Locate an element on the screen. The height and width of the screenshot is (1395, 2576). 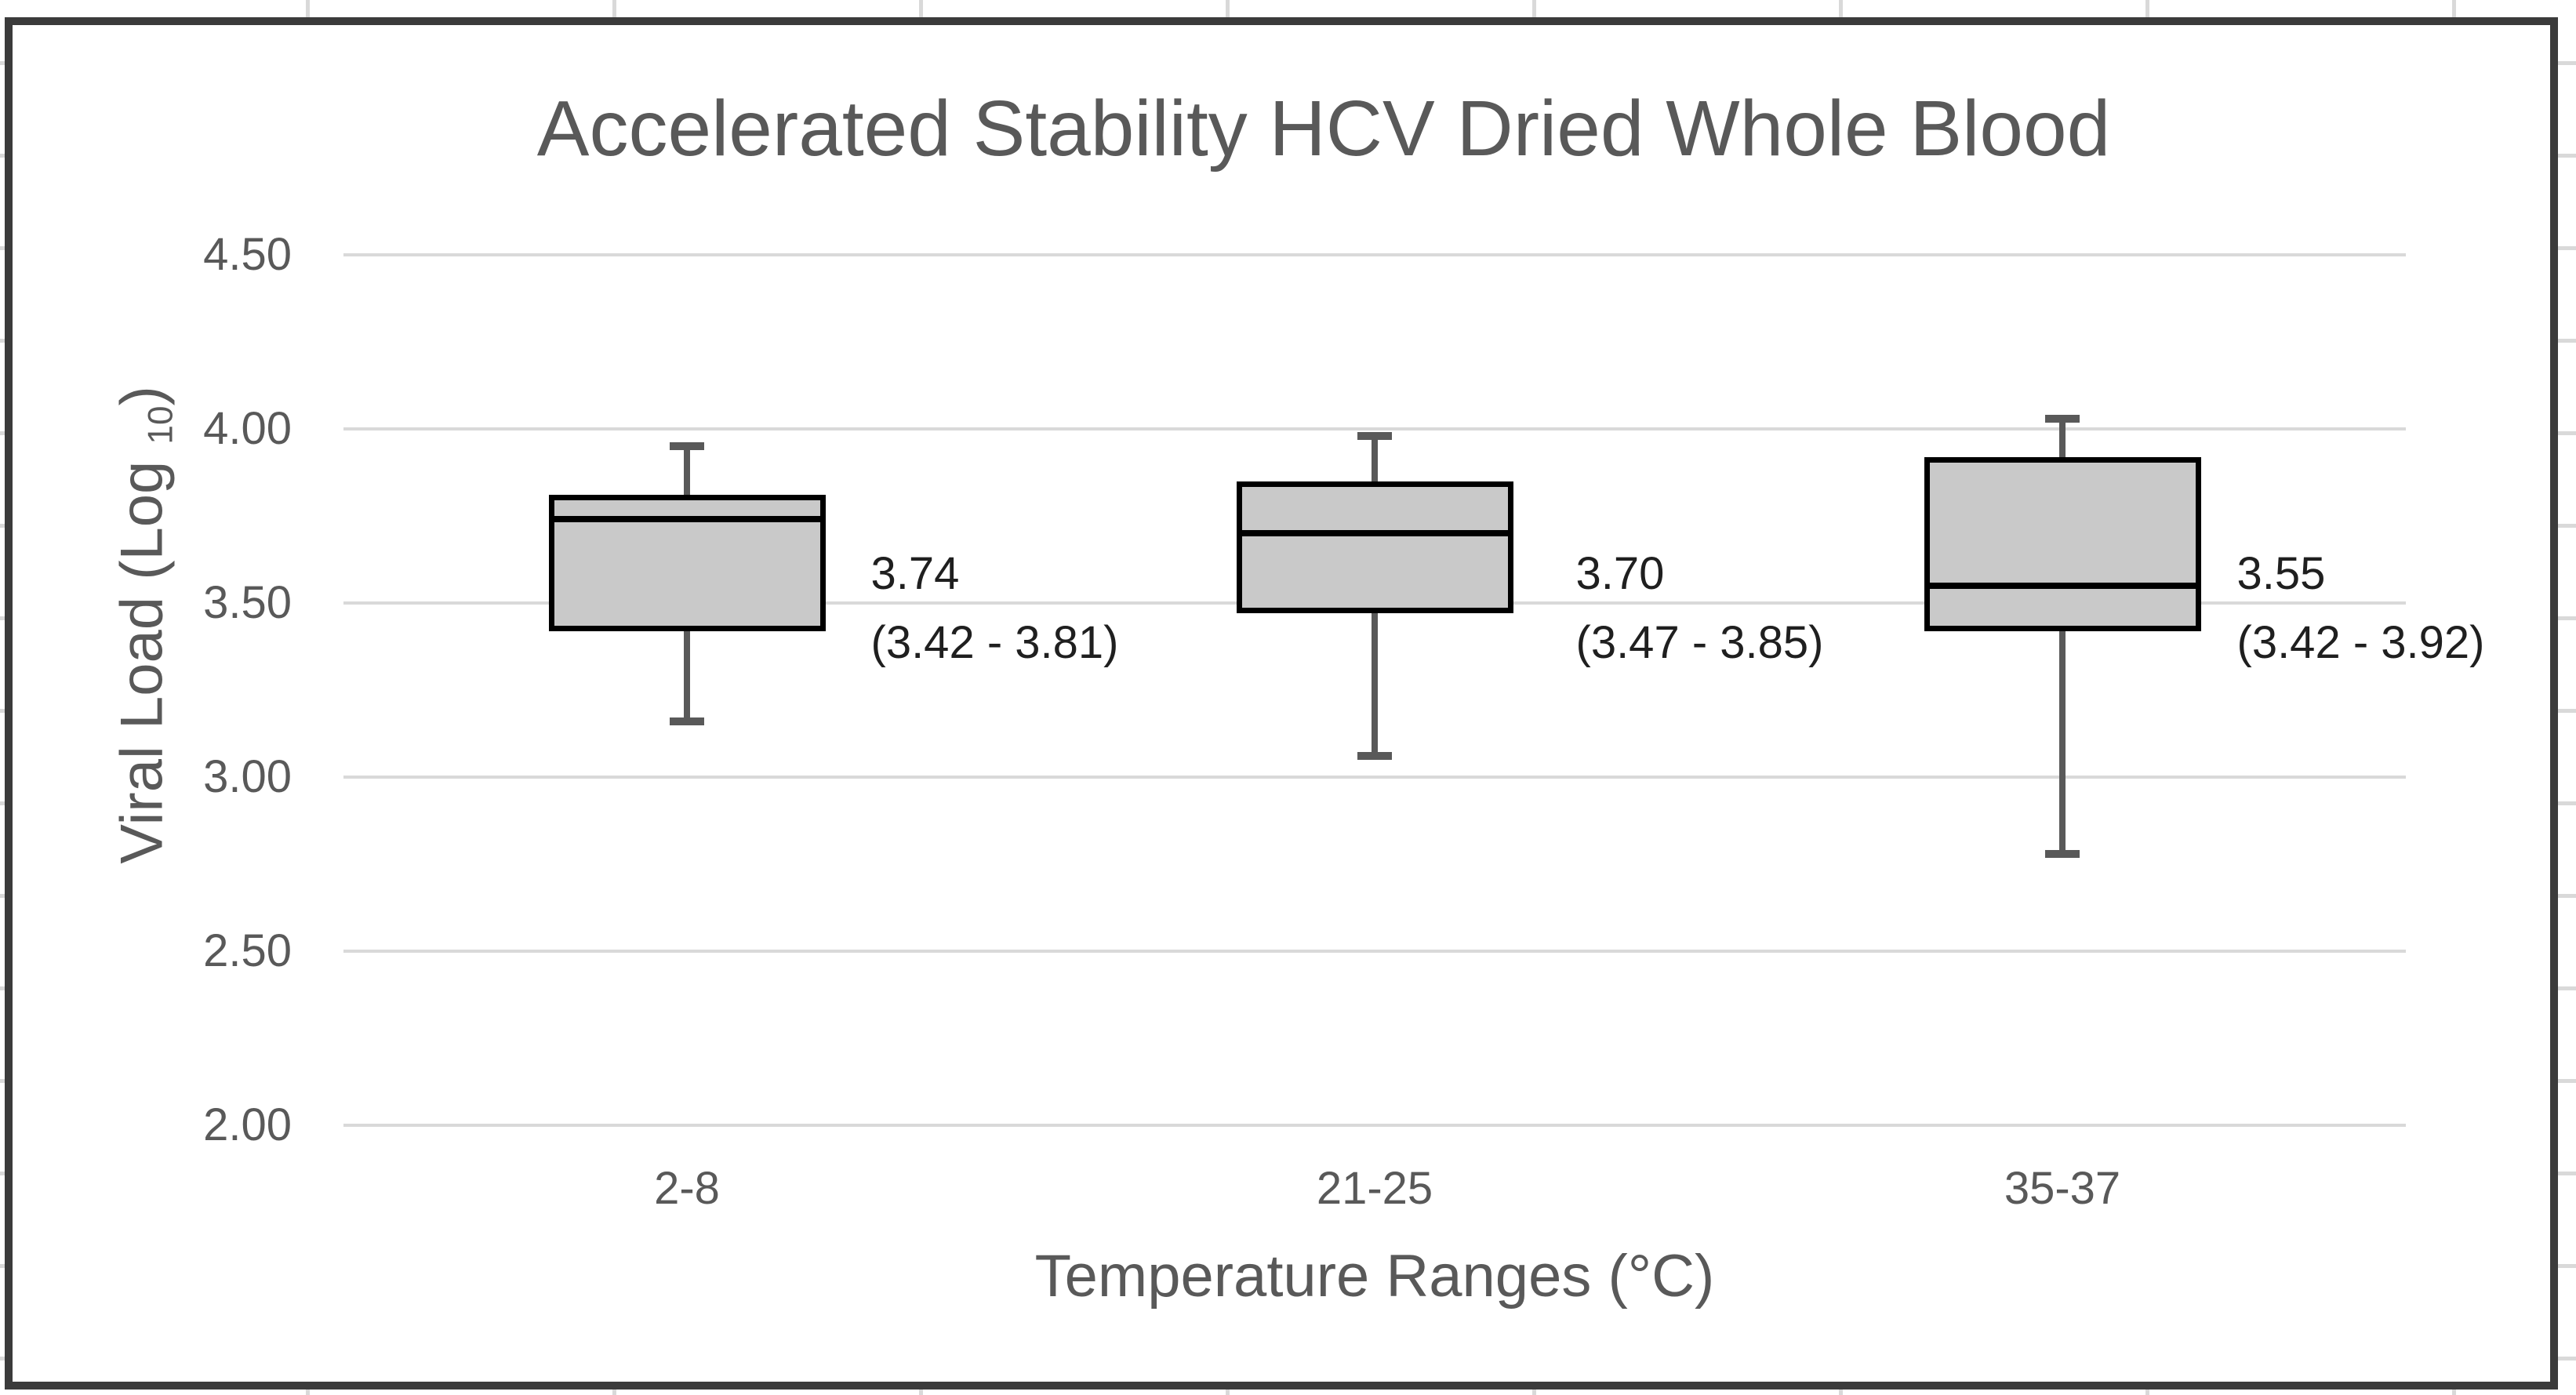
box-annotation-35-37: 3.55 (3.42 - 3.92) is located at coordinates (2361, 609).